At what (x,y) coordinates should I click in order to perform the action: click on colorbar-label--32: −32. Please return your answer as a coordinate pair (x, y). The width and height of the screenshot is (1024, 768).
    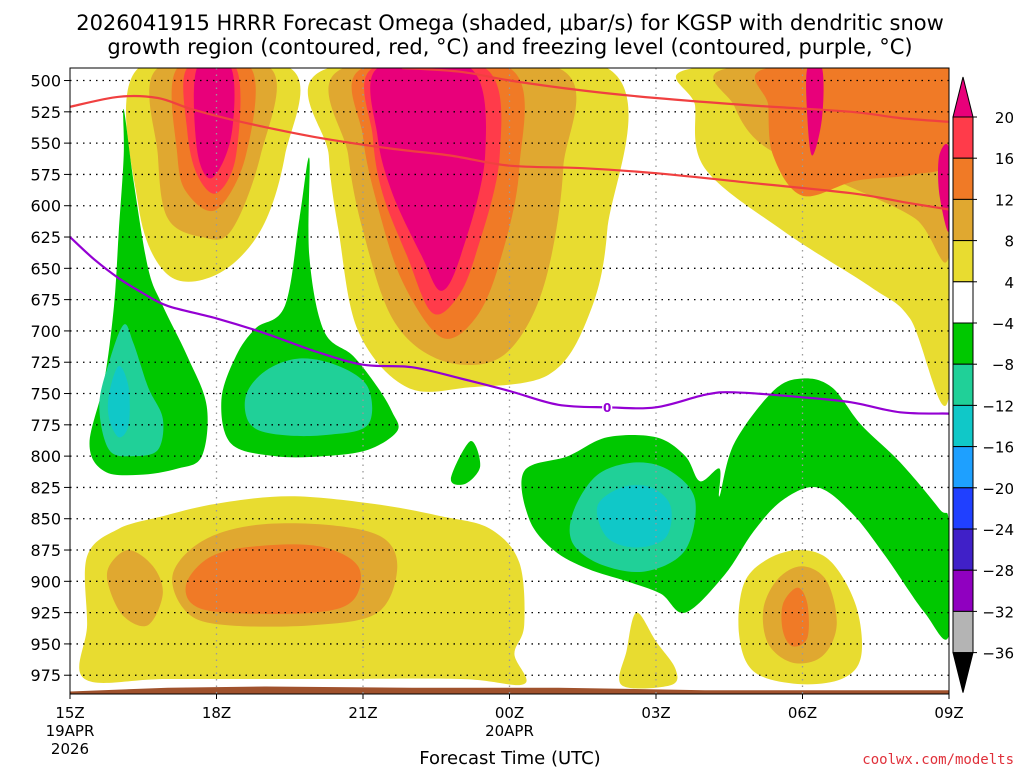
    Looking at the image, I should click on (998, 612).